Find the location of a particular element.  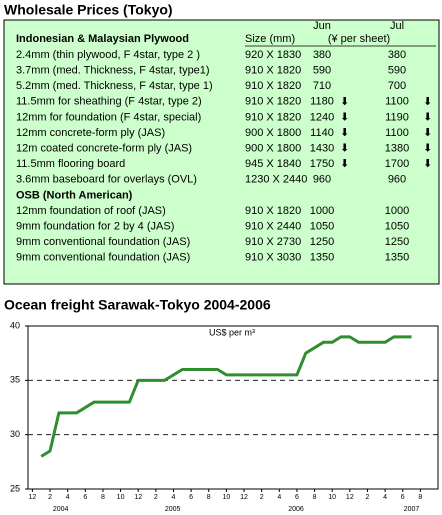

price-jun: 1430 is located at coordinates (322, 149).